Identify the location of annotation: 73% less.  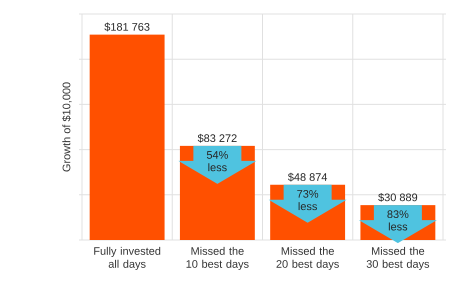
(307, 200).